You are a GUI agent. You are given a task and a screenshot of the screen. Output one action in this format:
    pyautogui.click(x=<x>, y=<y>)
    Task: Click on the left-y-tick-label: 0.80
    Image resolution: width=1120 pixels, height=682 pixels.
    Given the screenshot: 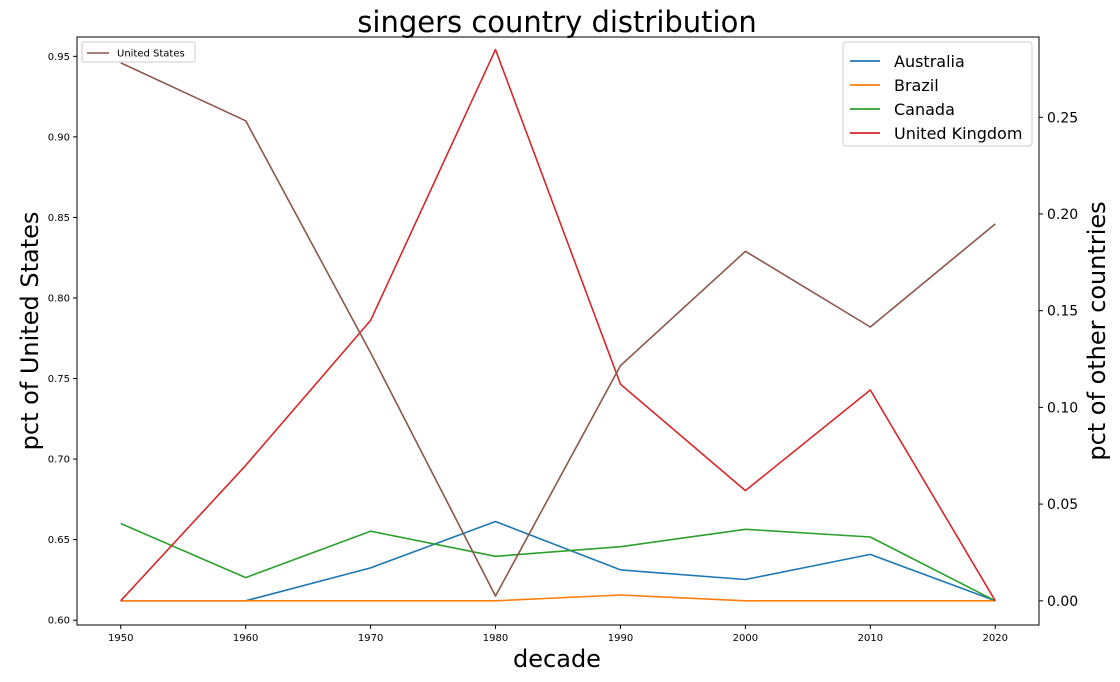 What is the action you would take?
    pyautogui.click(x=59, y=298)
    